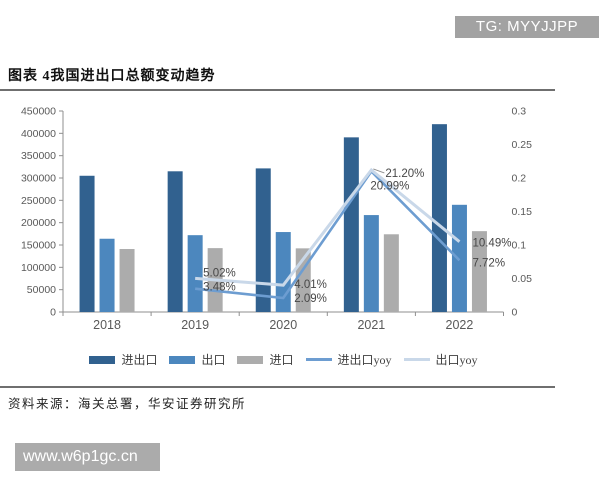 The image size is (600, 480). What do you see at coordinates (219, 288) in the screenshot?
I see `svg-text: 3.48%` at bounding box center [219, 288].